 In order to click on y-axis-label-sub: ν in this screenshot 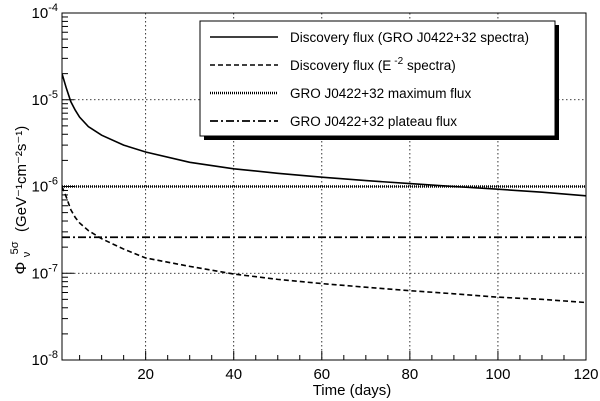, I will do `click(27, 254)`.